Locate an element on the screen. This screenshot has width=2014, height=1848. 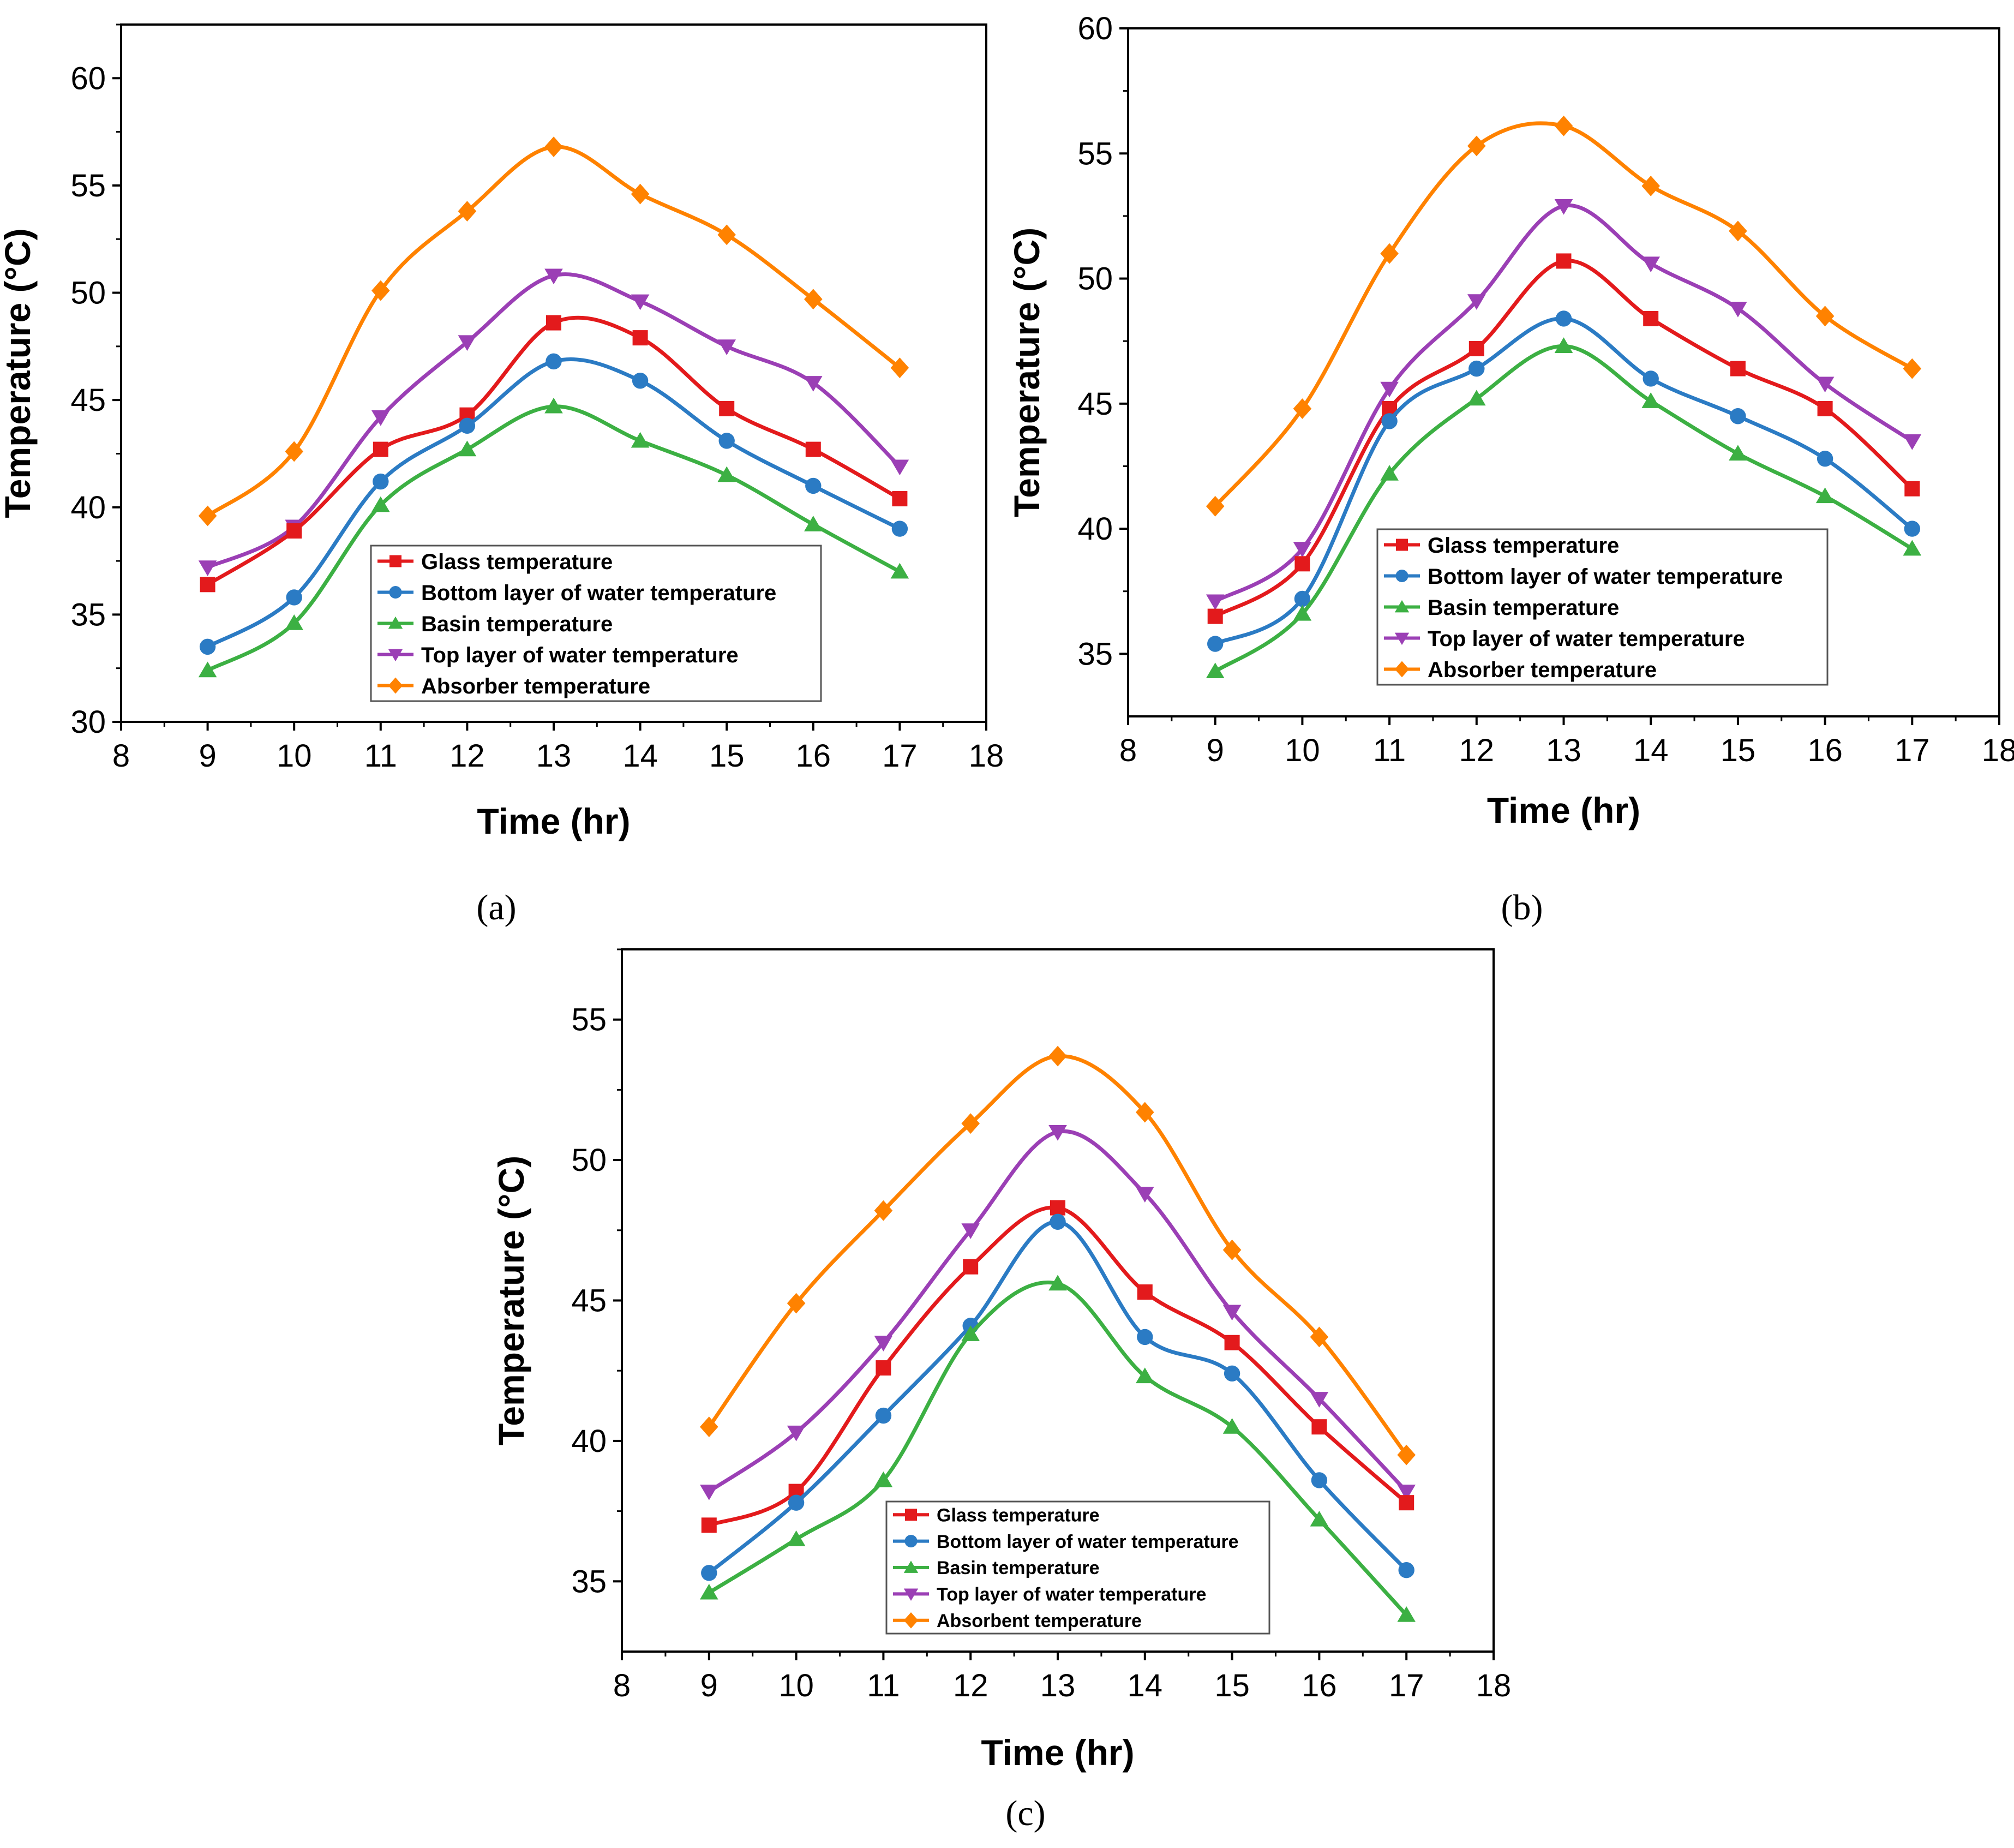
x-tick-label: 15 is located at coordinates (1738, 750).